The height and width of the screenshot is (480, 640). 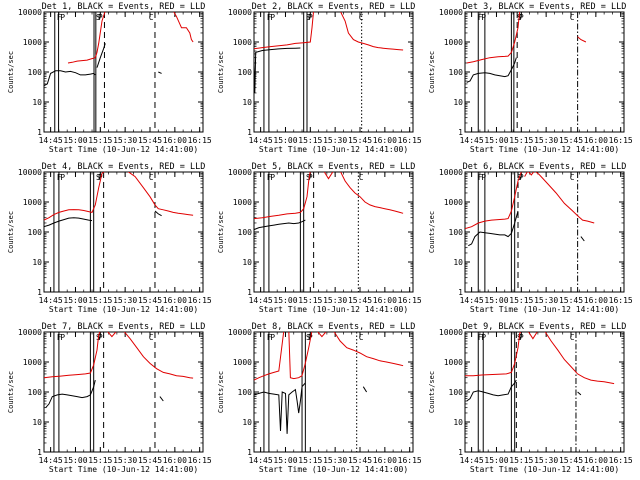 What do you see at coordinates (334, 167) in the screenshot?
I see `panel-title: Det 5, BLACK = Events, RED = LLD` at bounding box center [334, 167].